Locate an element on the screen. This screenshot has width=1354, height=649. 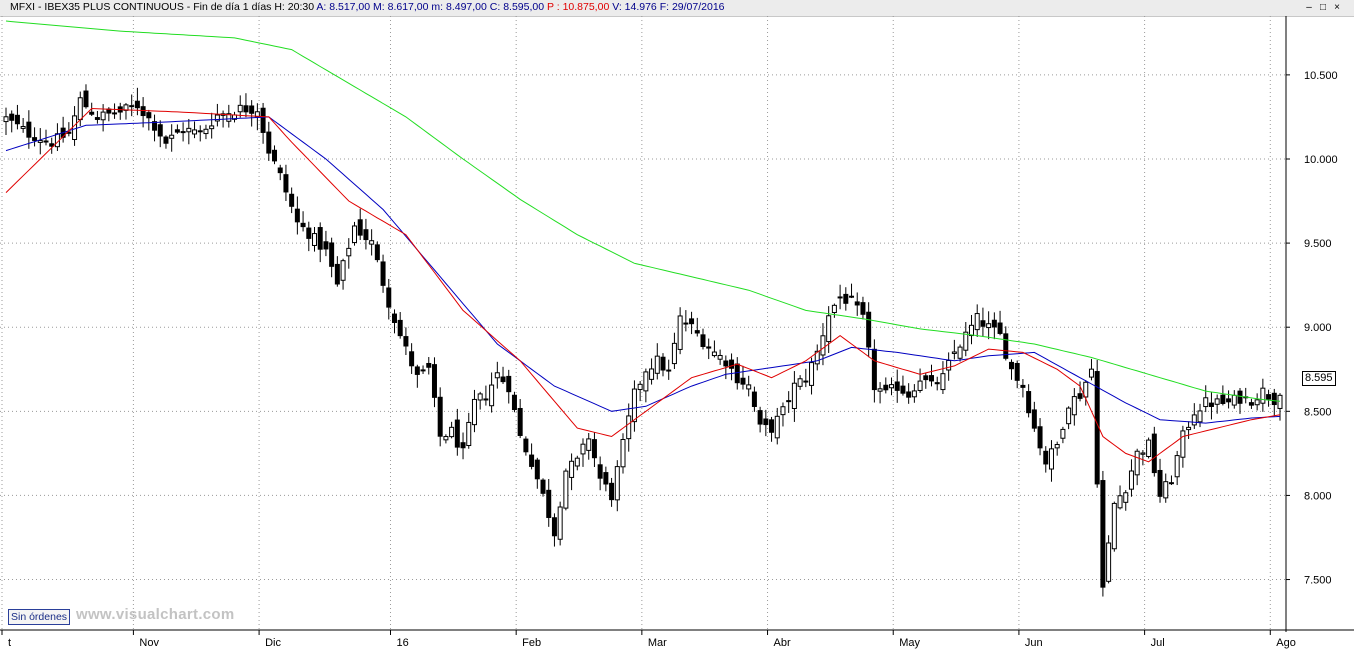
y-tick-label: 10.500 is located at coordinates (1321, 76).